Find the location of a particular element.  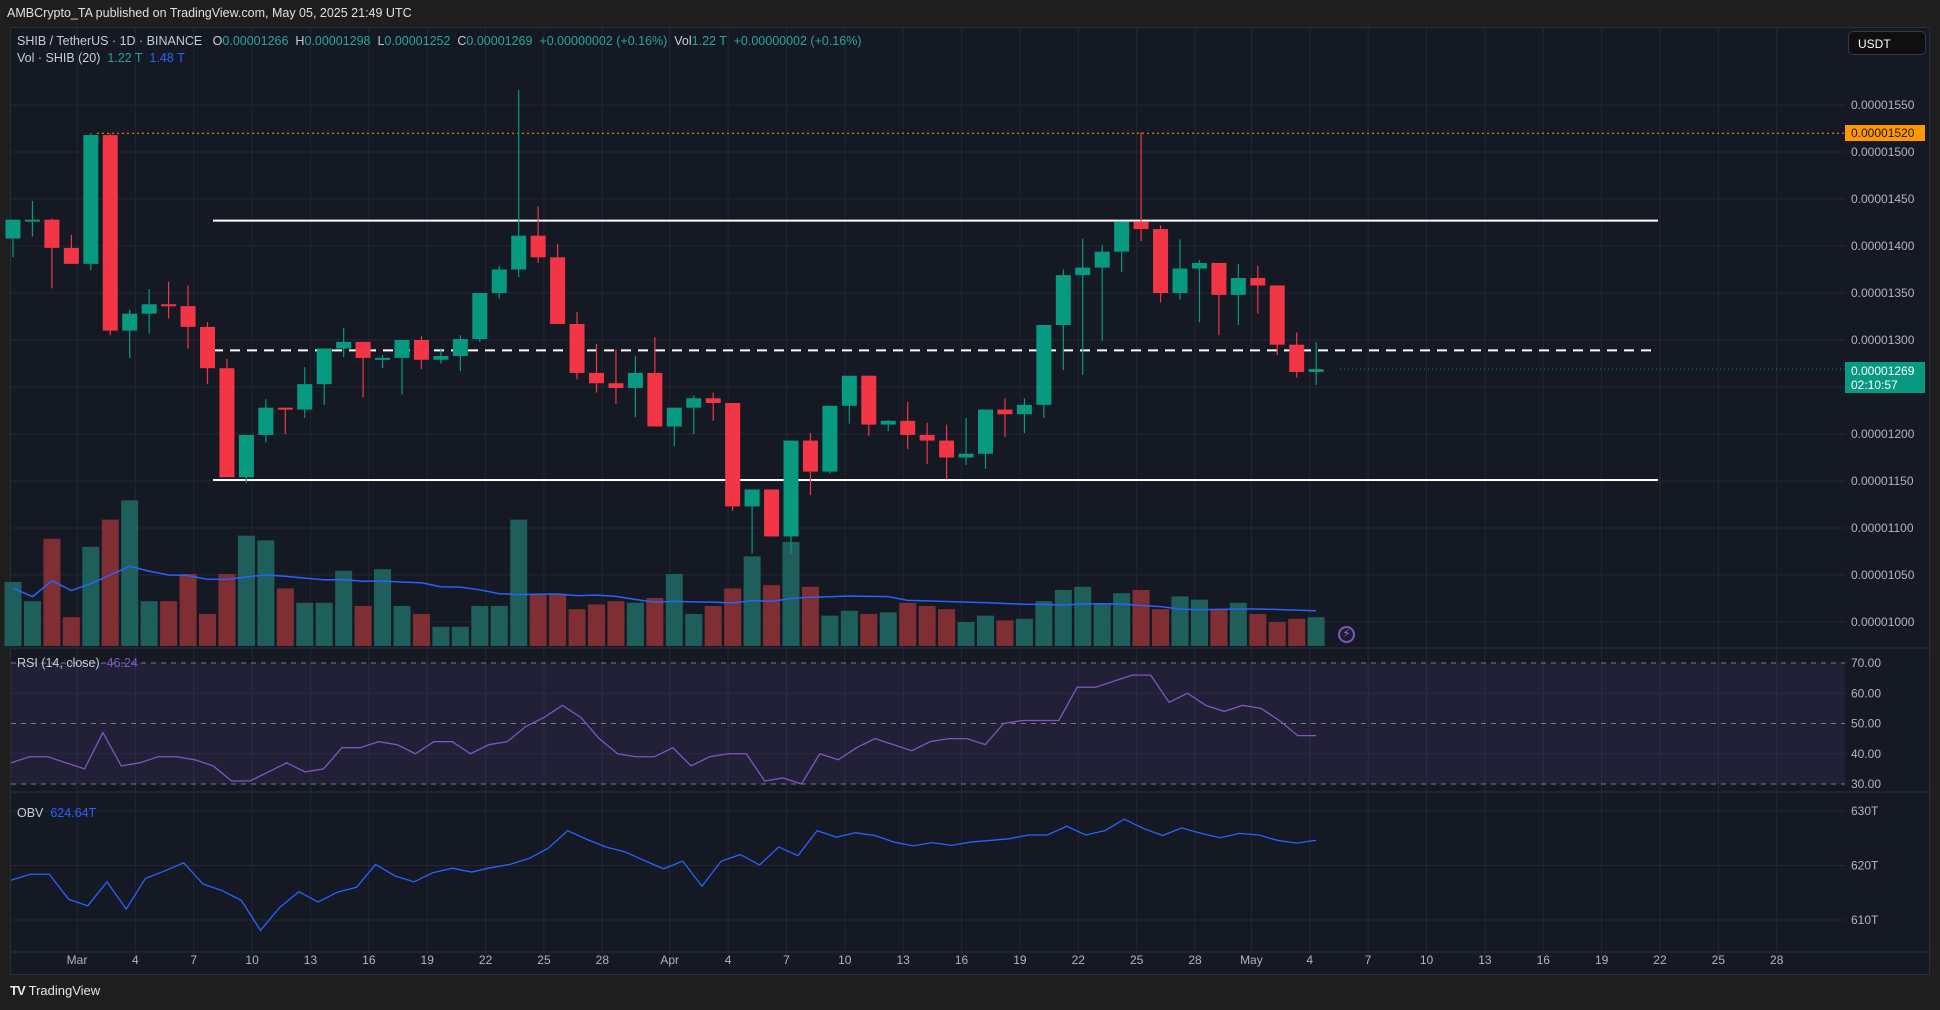

high-price-label: 0.00001520 is located at coordinates (1885, 133).